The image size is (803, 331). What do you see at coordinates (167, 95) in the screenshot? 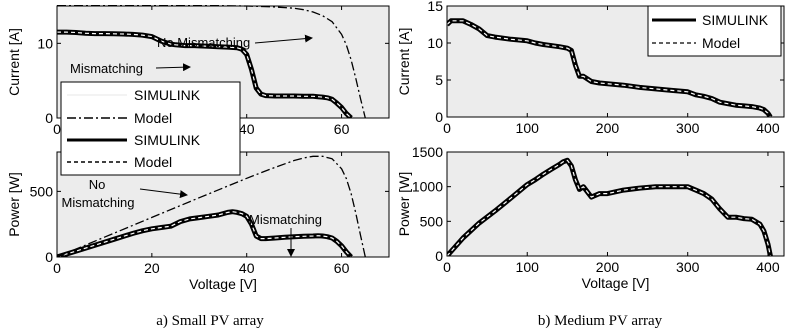
I see `legend-a-label-1: SIMULINK` at bounding box center [167, 95].